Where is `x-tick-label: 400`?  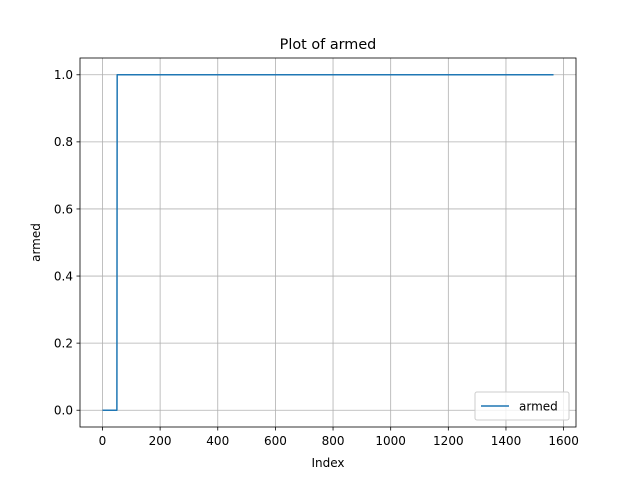 x-tick-label: 400 is located at coordinates (217, 441).